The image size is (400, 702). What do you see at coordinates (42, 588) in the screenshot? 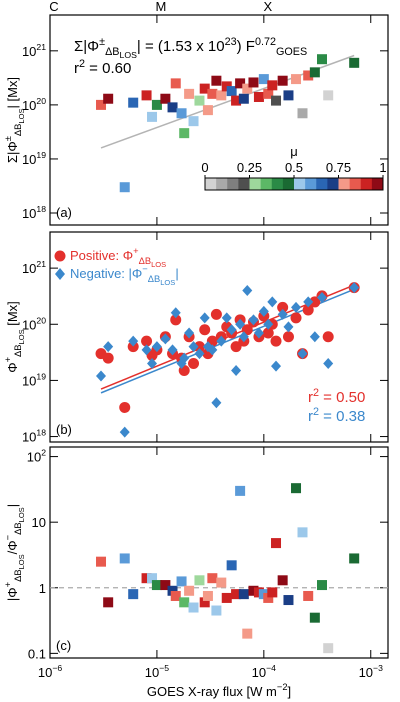
I see `y-tick-label: 1` at bounding box center [42, 588].